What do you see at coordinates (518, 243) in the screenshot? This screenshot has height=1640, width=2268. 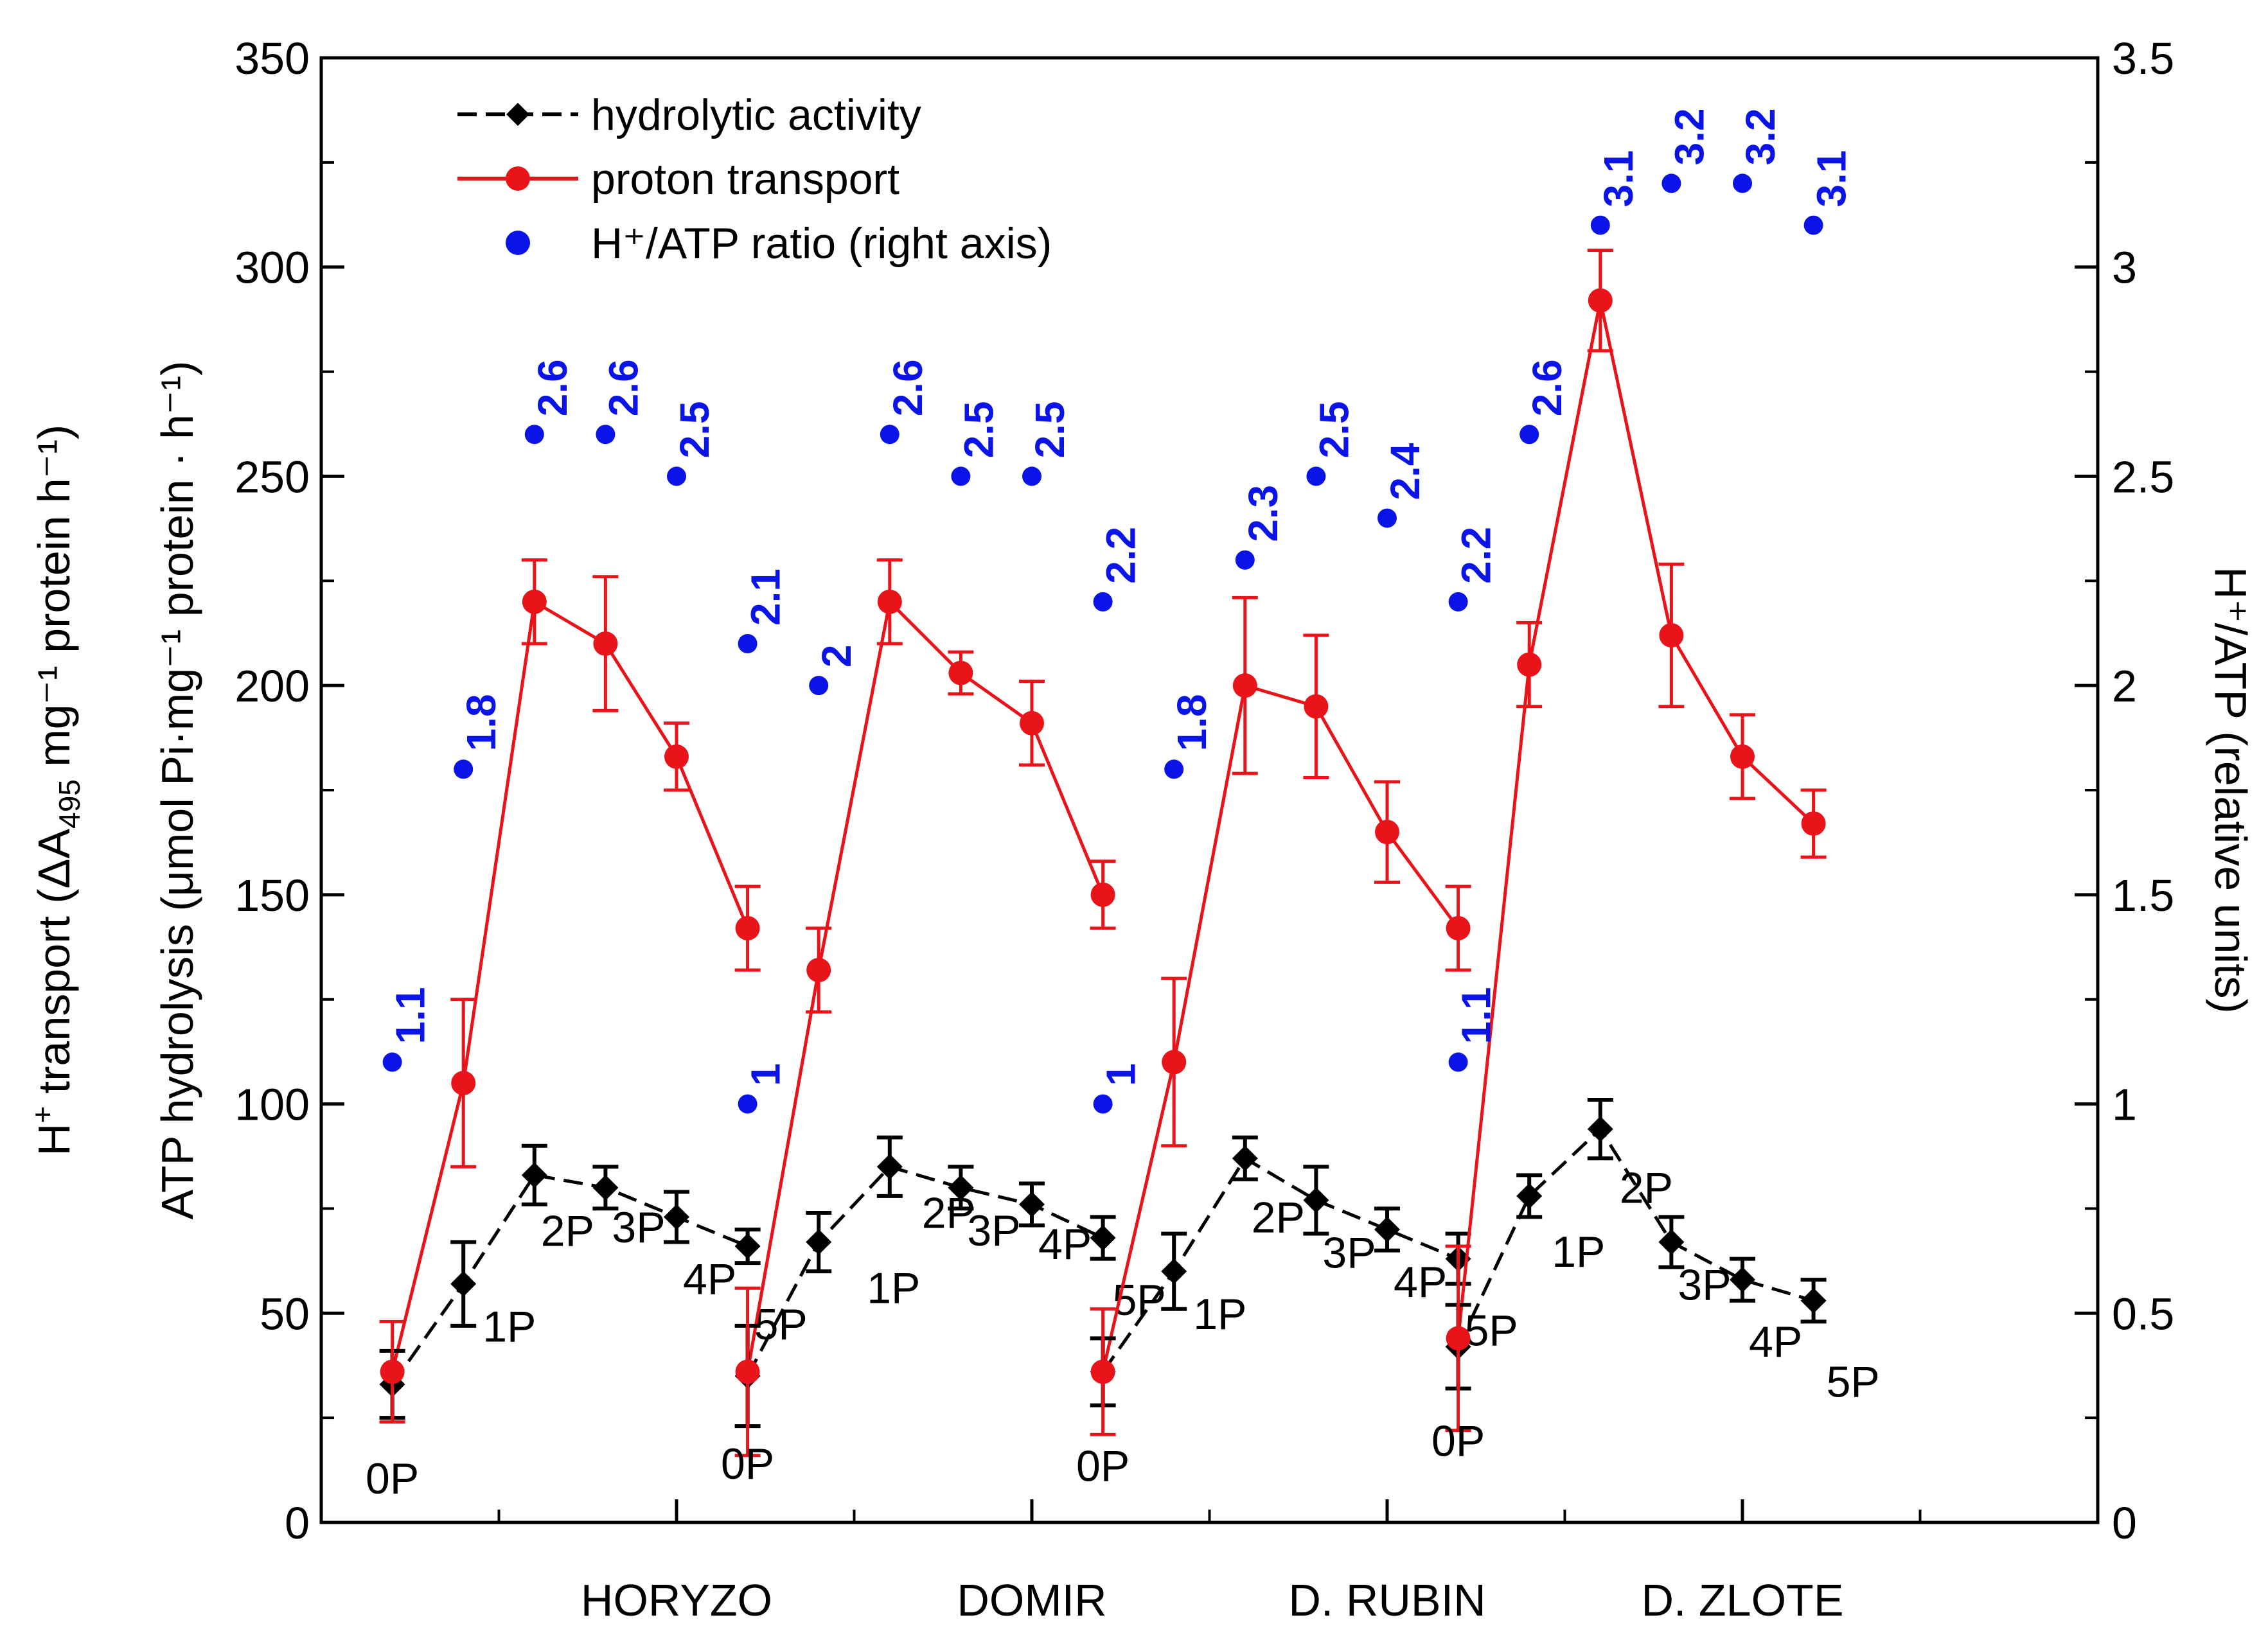 I see `legend-marker-ratio` at bounding box center [518, 243].